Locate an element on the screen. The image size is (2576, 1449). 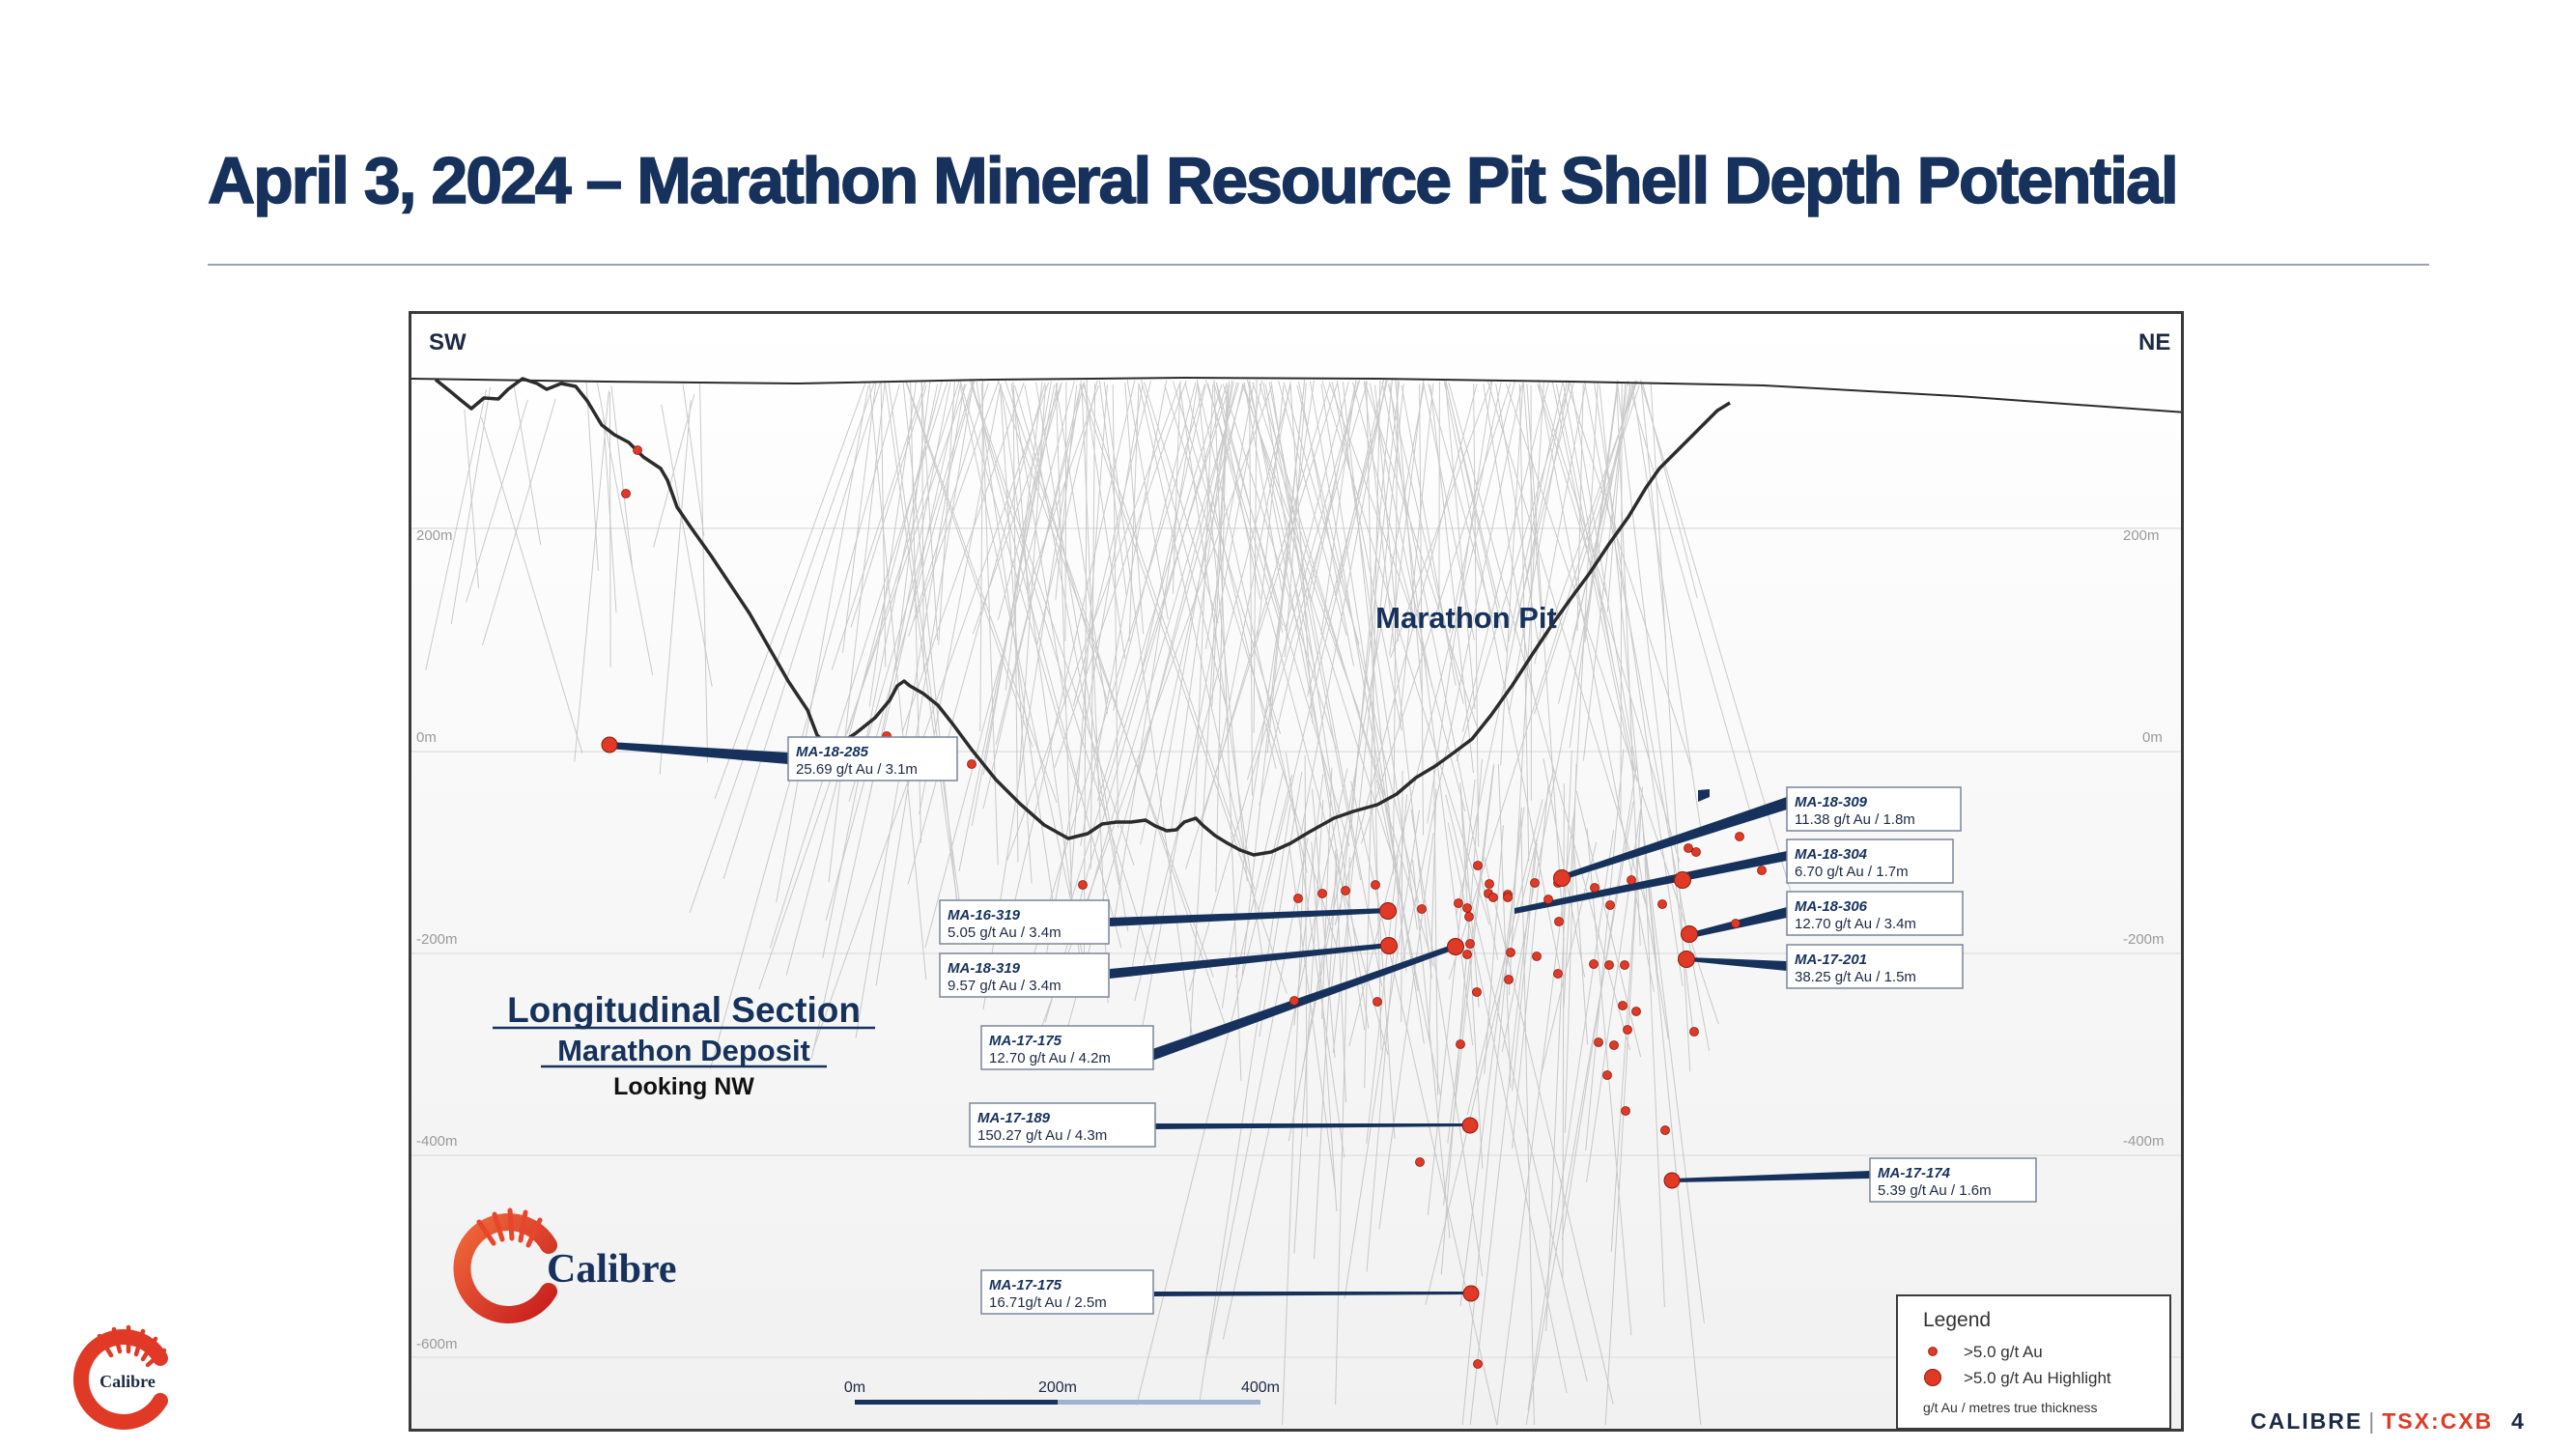
callout-hole-id: MA-16-319 is located at coordinates (984, 915).